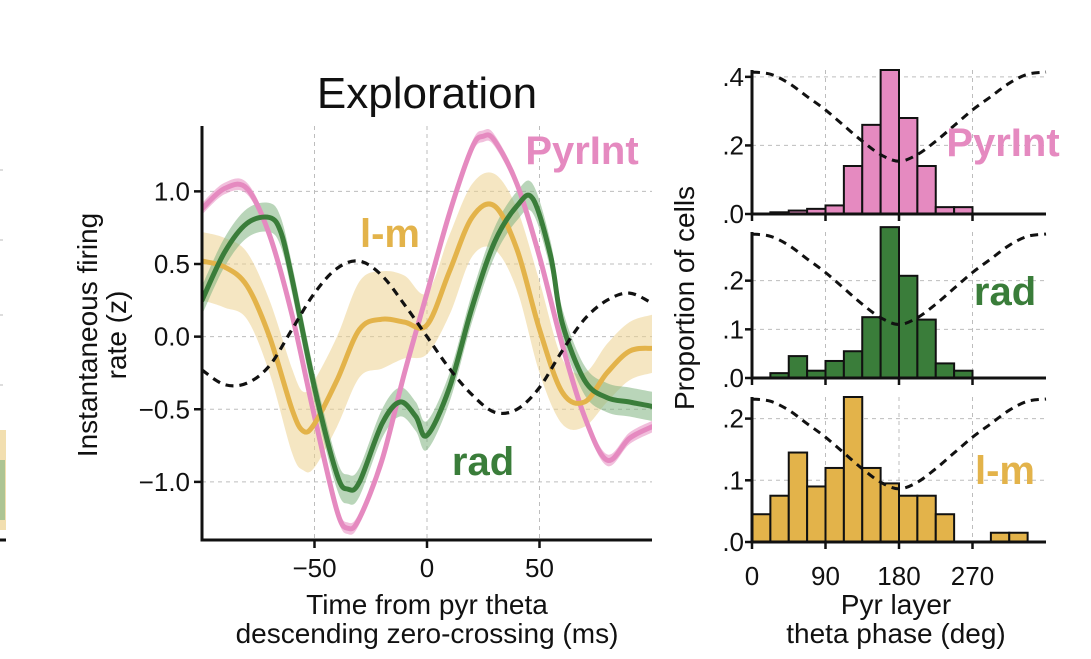 The width and height of the screenshot is (1091, 659). Describe the element at coordinates (896, 633) in the screenshot. I see `hist-x-axis-title-line2: theta phase (deg)` at that location.